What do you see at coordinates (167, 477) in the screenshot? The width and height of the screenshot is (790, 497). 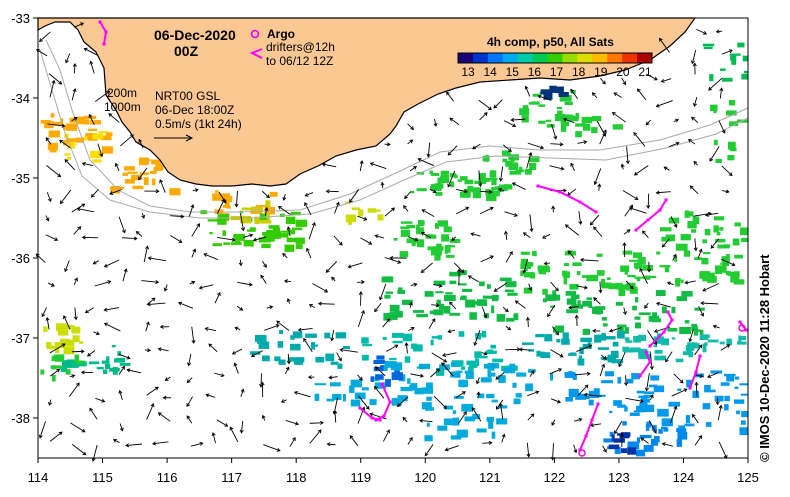 I see `lon-tick-label: 116` at bounding box center [167, 477].